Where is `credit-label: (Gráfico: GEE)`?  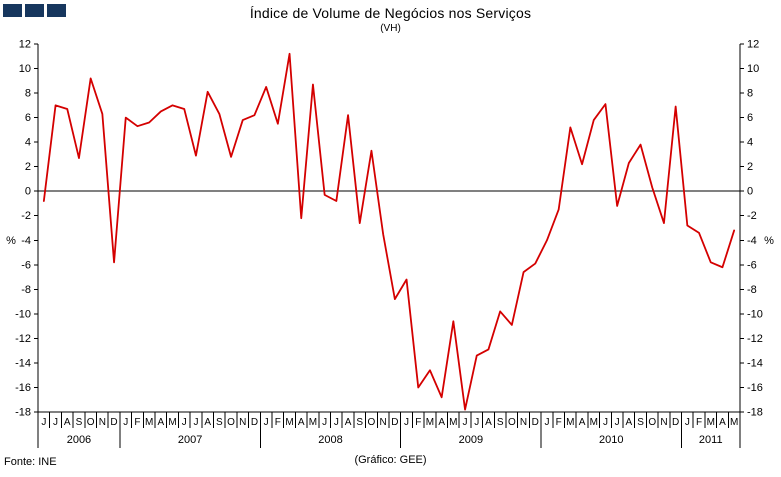 credit-label: (Gráfico: GEE) is located at coordinates (390, 460).